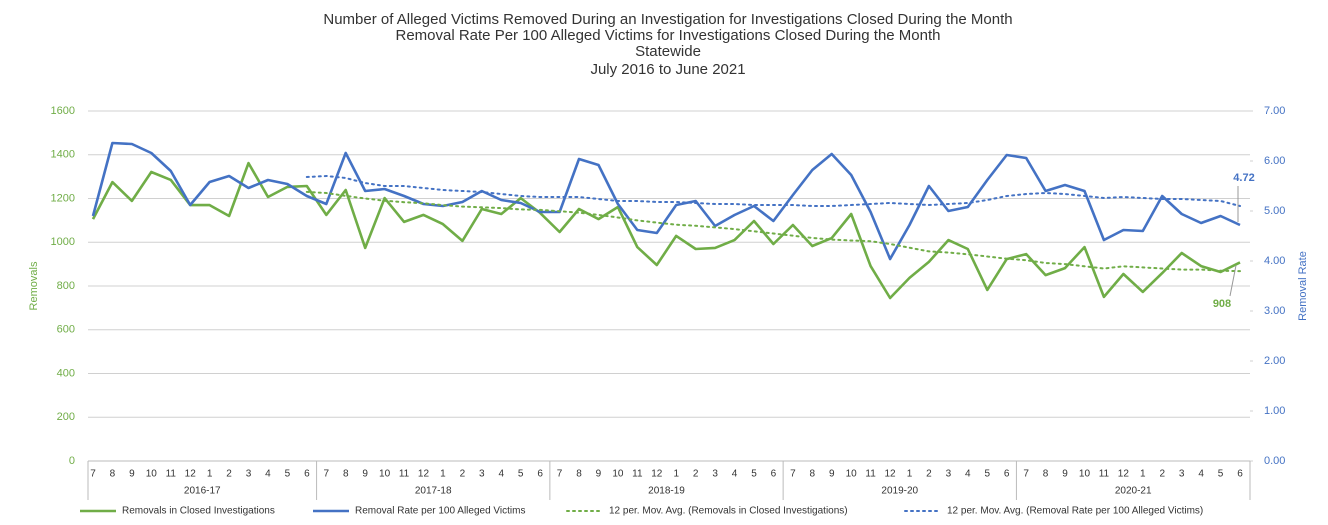  What do you see at coordinates (1243, 178) in the screenshot?
I see `data-label: 4.72` at bounding box center [1243, 178].